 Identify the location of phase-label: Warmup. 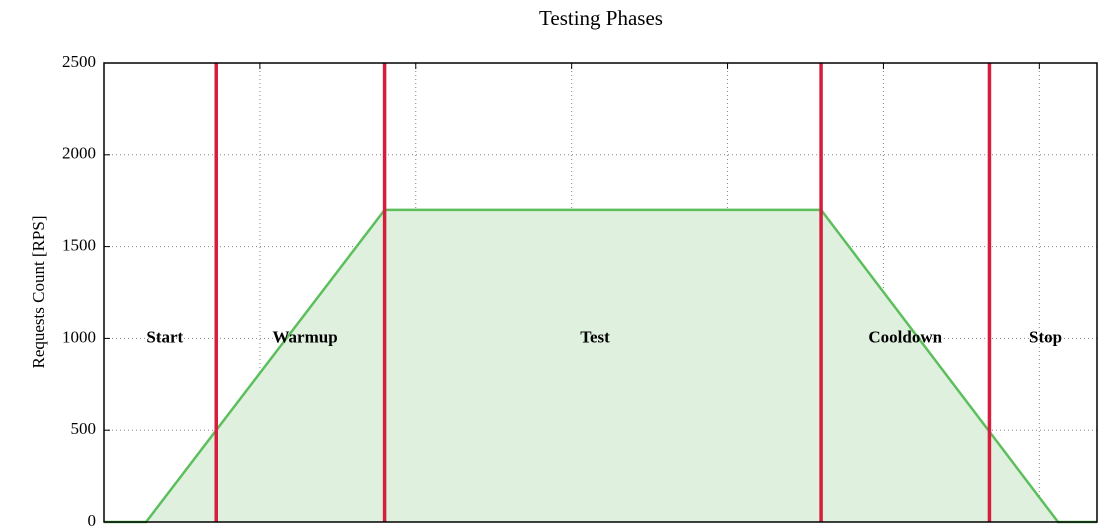
(305, 336).